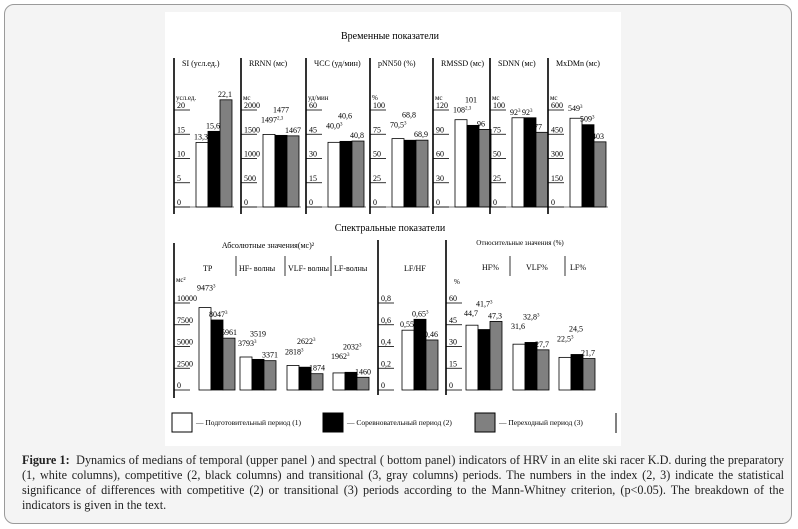  Describe the element at coordinates (313, 154) in the screenshot. I see `top-2-tick-label: 30` at that location.